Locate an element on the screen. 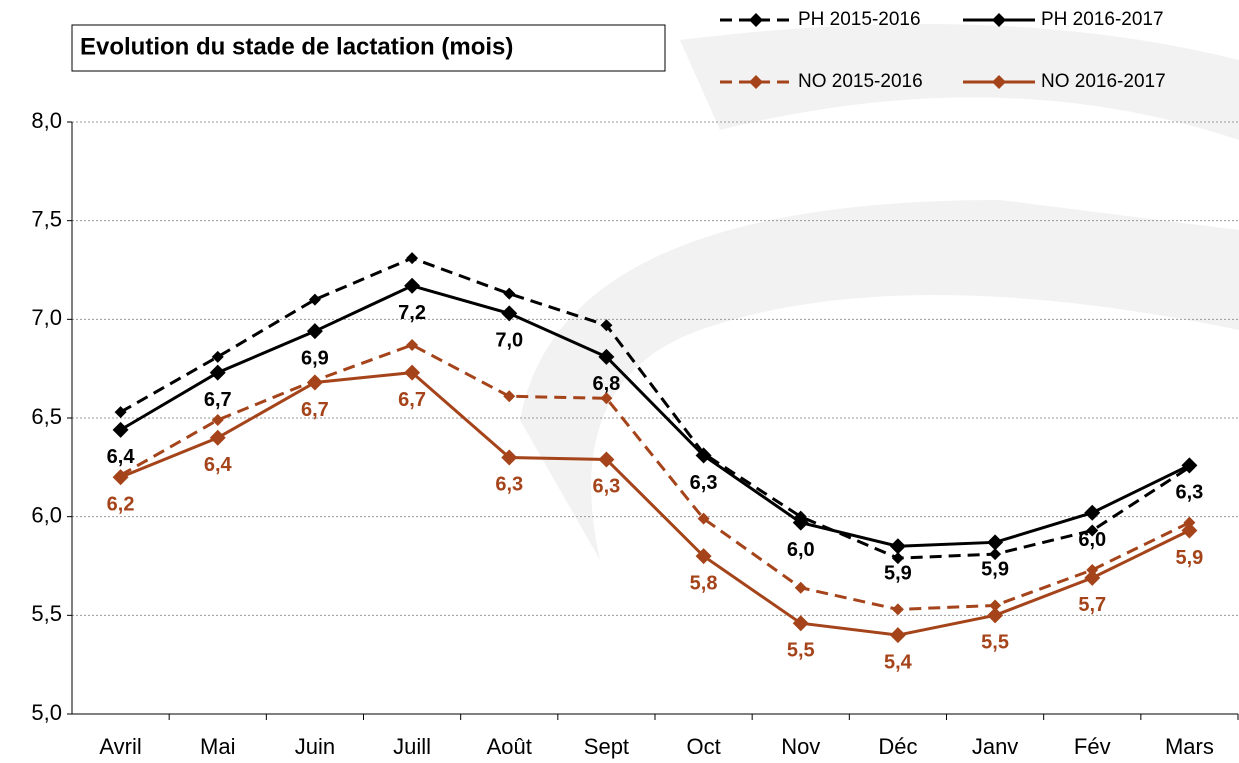 Image resolution: width=1239 pixels, height=763 pixels. legend-label: PH 2015-2016 is located at coordinates (859, 19).